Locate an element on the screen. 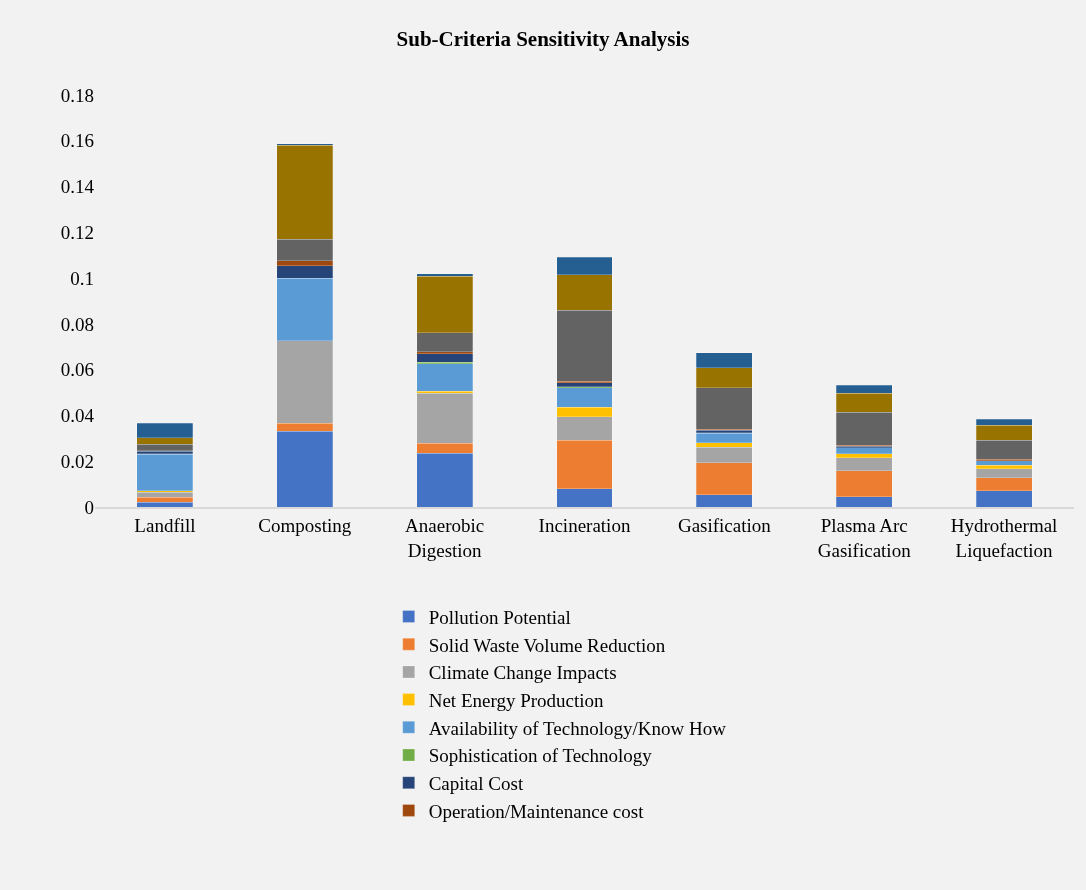 This screenshot has width=1086, height=890. x-tick-label: Hydrothermal Liquefaction is located at coordinates (1004, 537).